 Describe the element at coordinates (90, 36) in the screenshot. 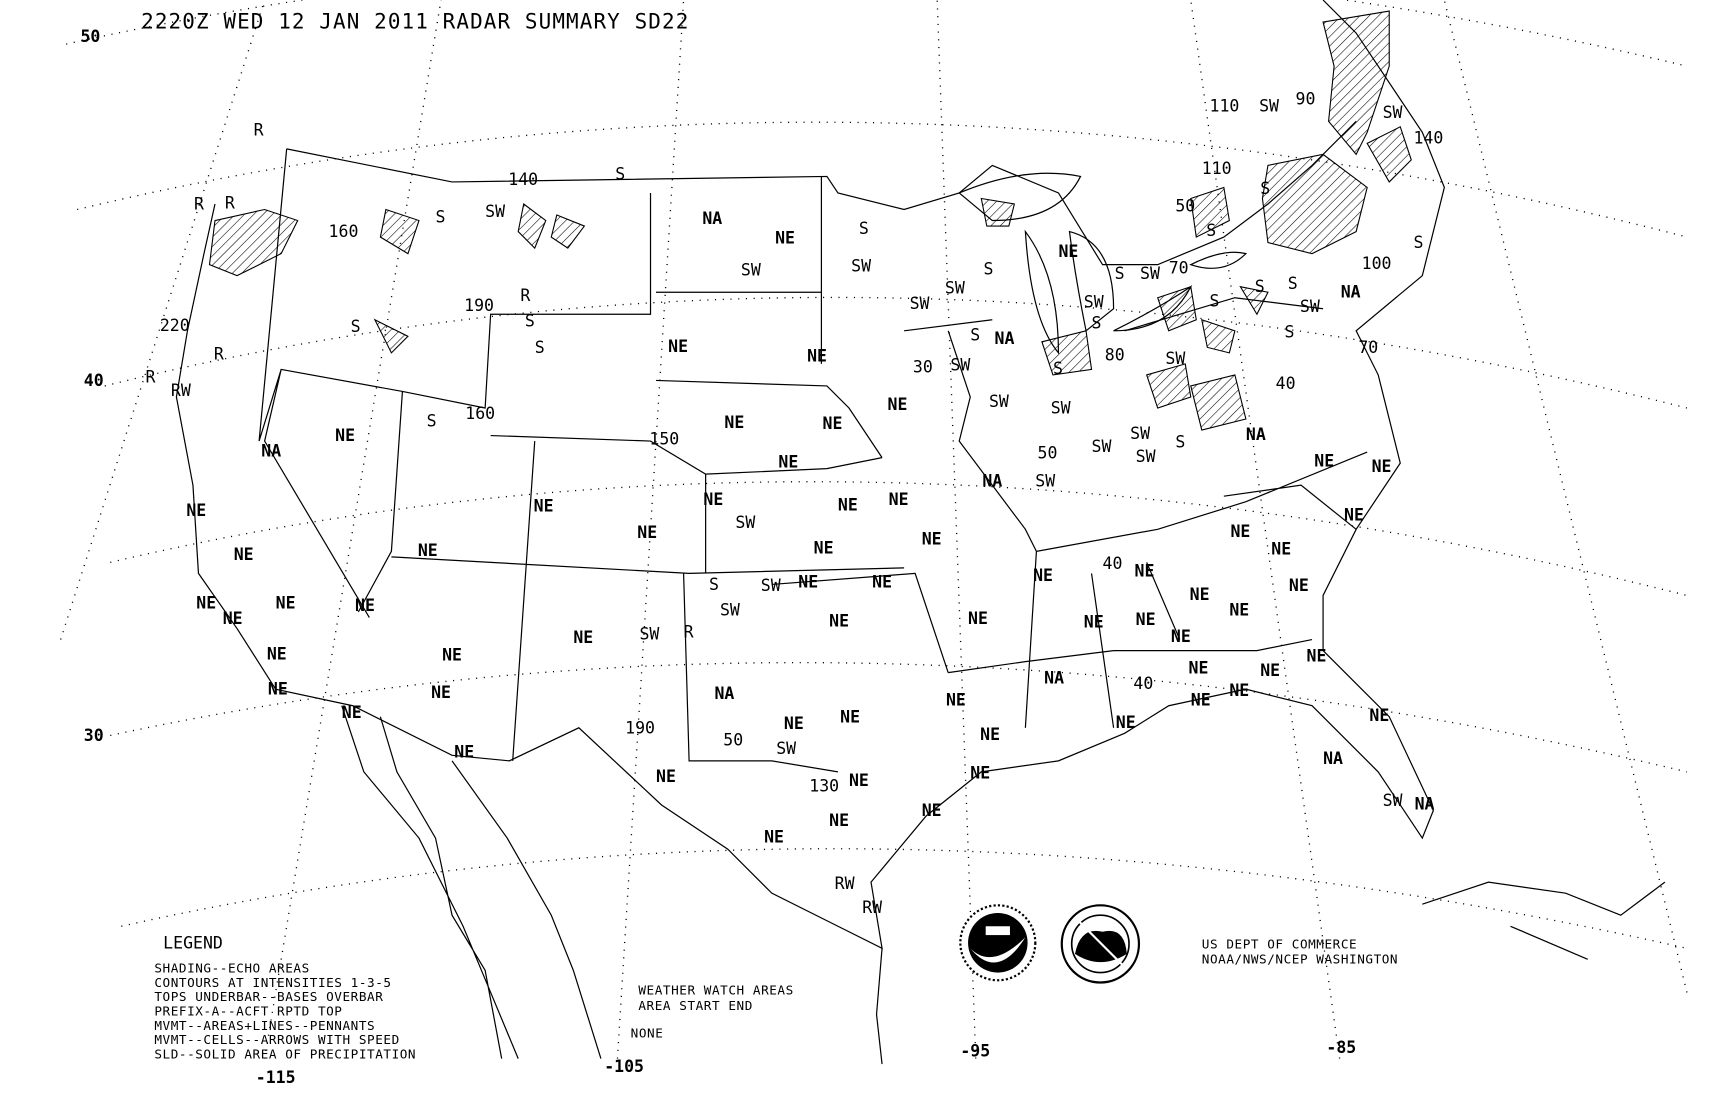

I see `latitude-label: 50` at that location.